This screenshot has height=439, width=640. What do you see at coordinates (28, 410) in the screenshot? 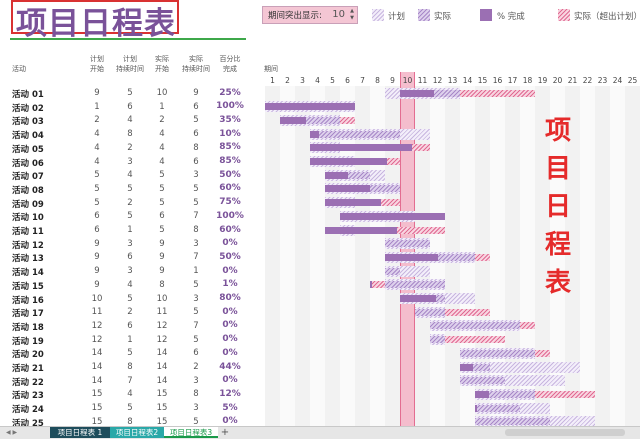
I see `activity-name: 活动 24` at bounding box center [28, 410].